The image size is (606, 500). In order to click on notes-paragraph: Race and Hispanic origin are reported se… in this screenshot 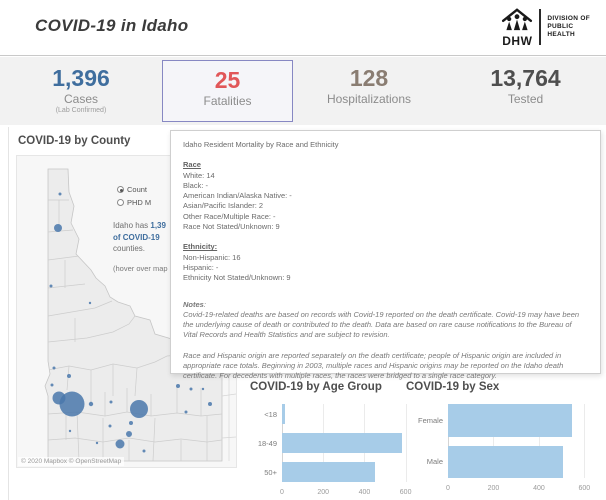, I will do `click(373, 365)`.